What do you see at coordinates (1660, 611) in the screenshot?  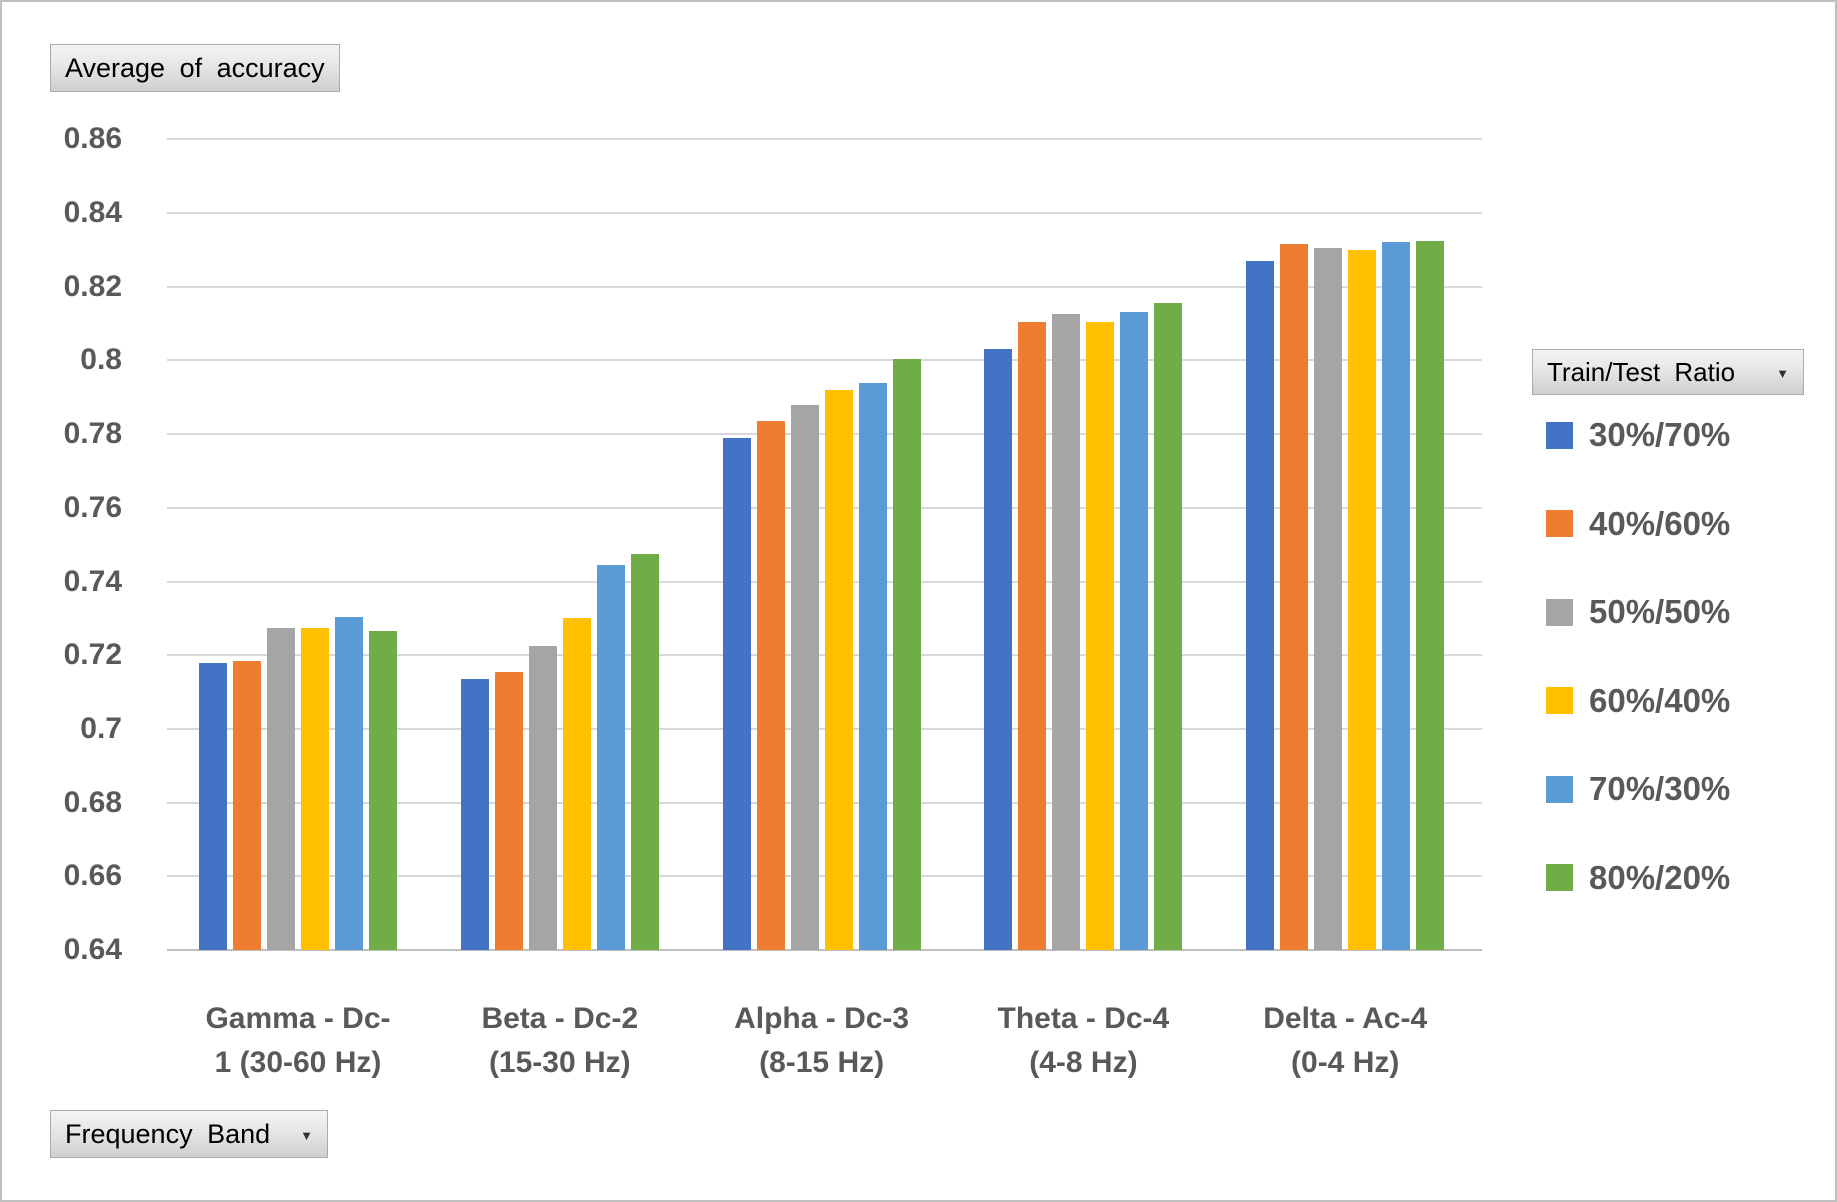 I see `legend-item-label: 50%/50%` at bounding box center [1660, 611].